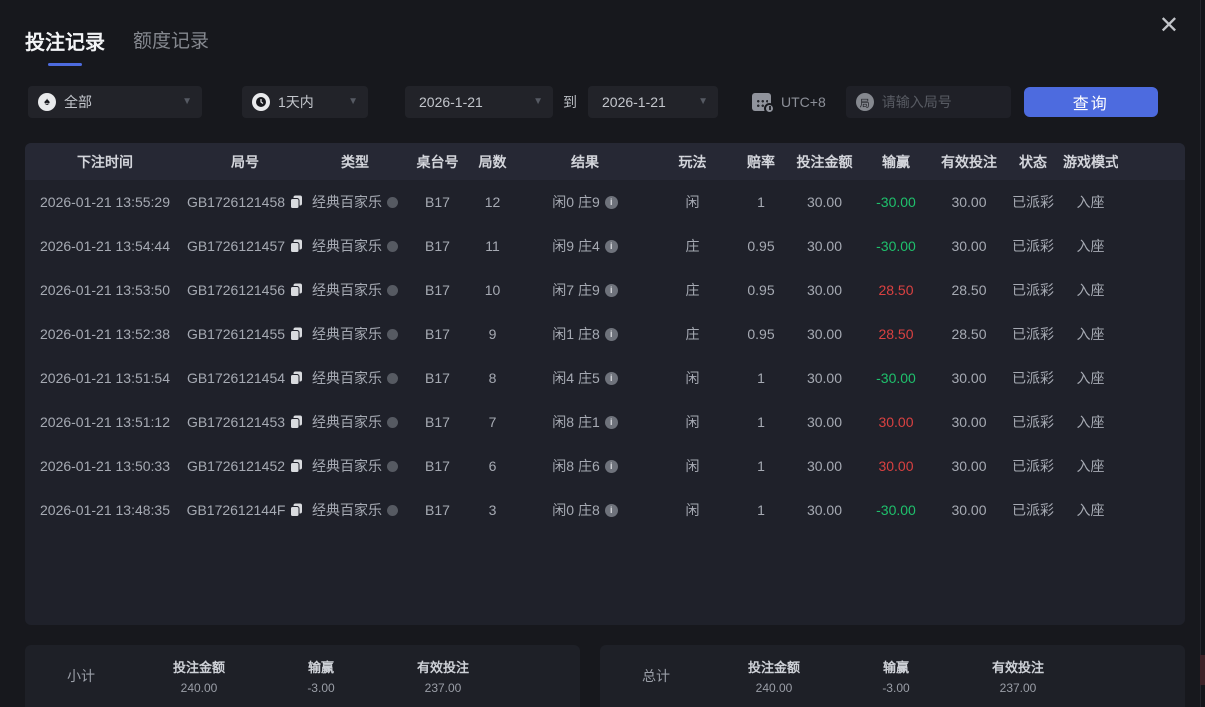 Image resolution: width=1205 pixels, height=707 pixels. Describe the element at coordinates (773, 677) in the screenshot. I see `total-bet: 投注金额 240.00` at that location.